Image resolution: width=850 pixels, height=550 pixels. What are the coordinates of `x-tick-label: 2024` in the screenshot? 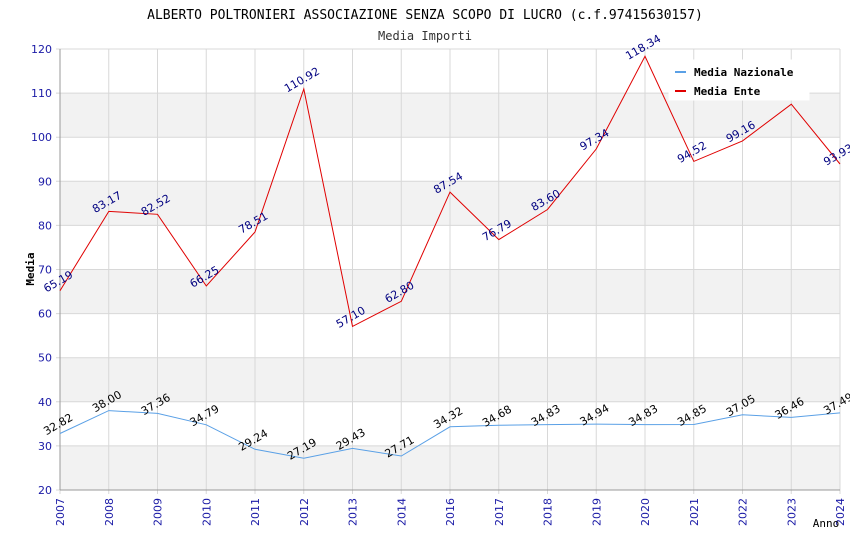 It's located at (840, 512).